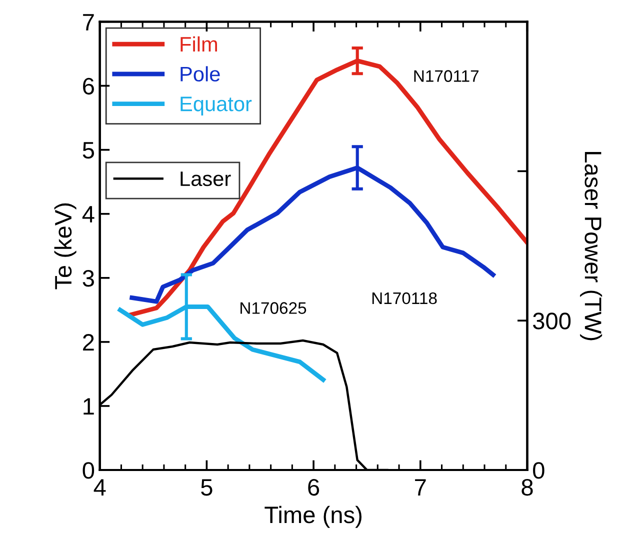 The width and height of the screenshot is (636, 544). Describe the element at coordinates (313, 517) in the screenshot. I see `x-axis-title: Time (ns)` at that location.